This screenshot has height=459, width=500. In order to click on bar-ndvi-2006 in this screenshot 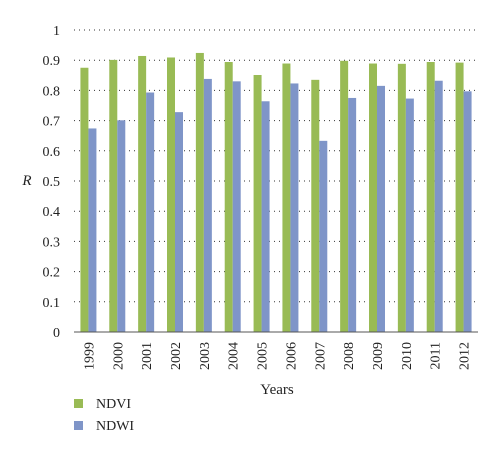, I will do `click(286, 197)`.